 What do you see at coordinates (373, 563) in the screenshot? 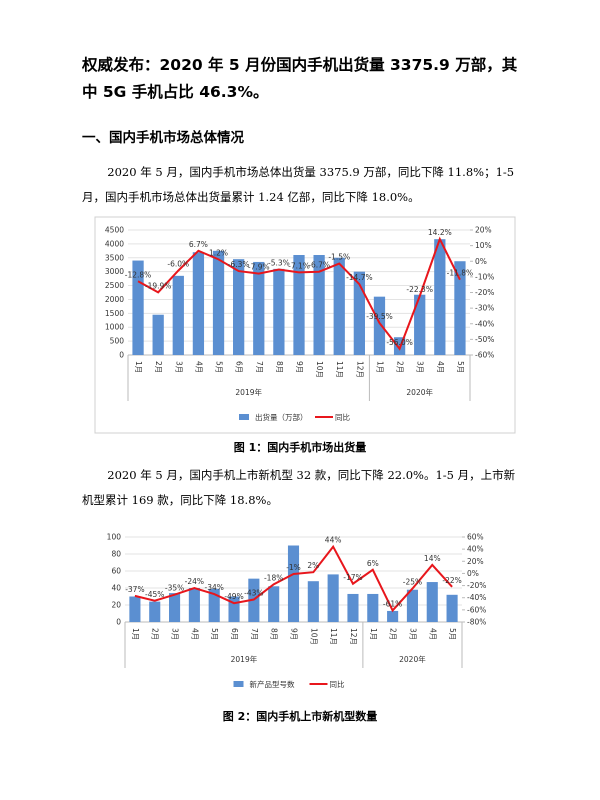
I see `data-label: 6%` at bounding box center [373, 563].